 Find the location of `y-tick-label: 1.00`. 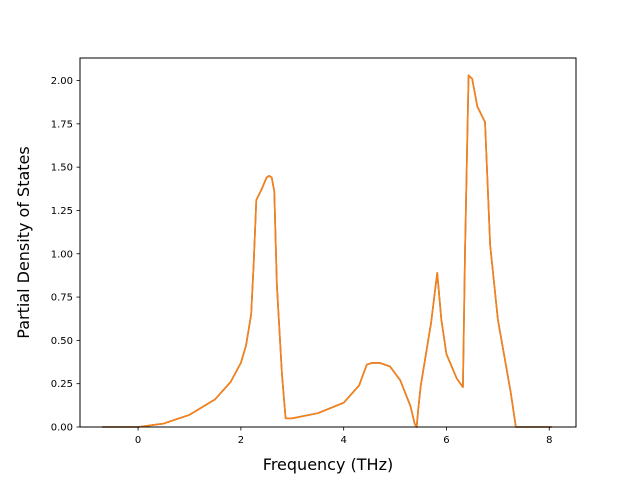

y-tick-label: 1.00 is located at coordinates (62, 254).